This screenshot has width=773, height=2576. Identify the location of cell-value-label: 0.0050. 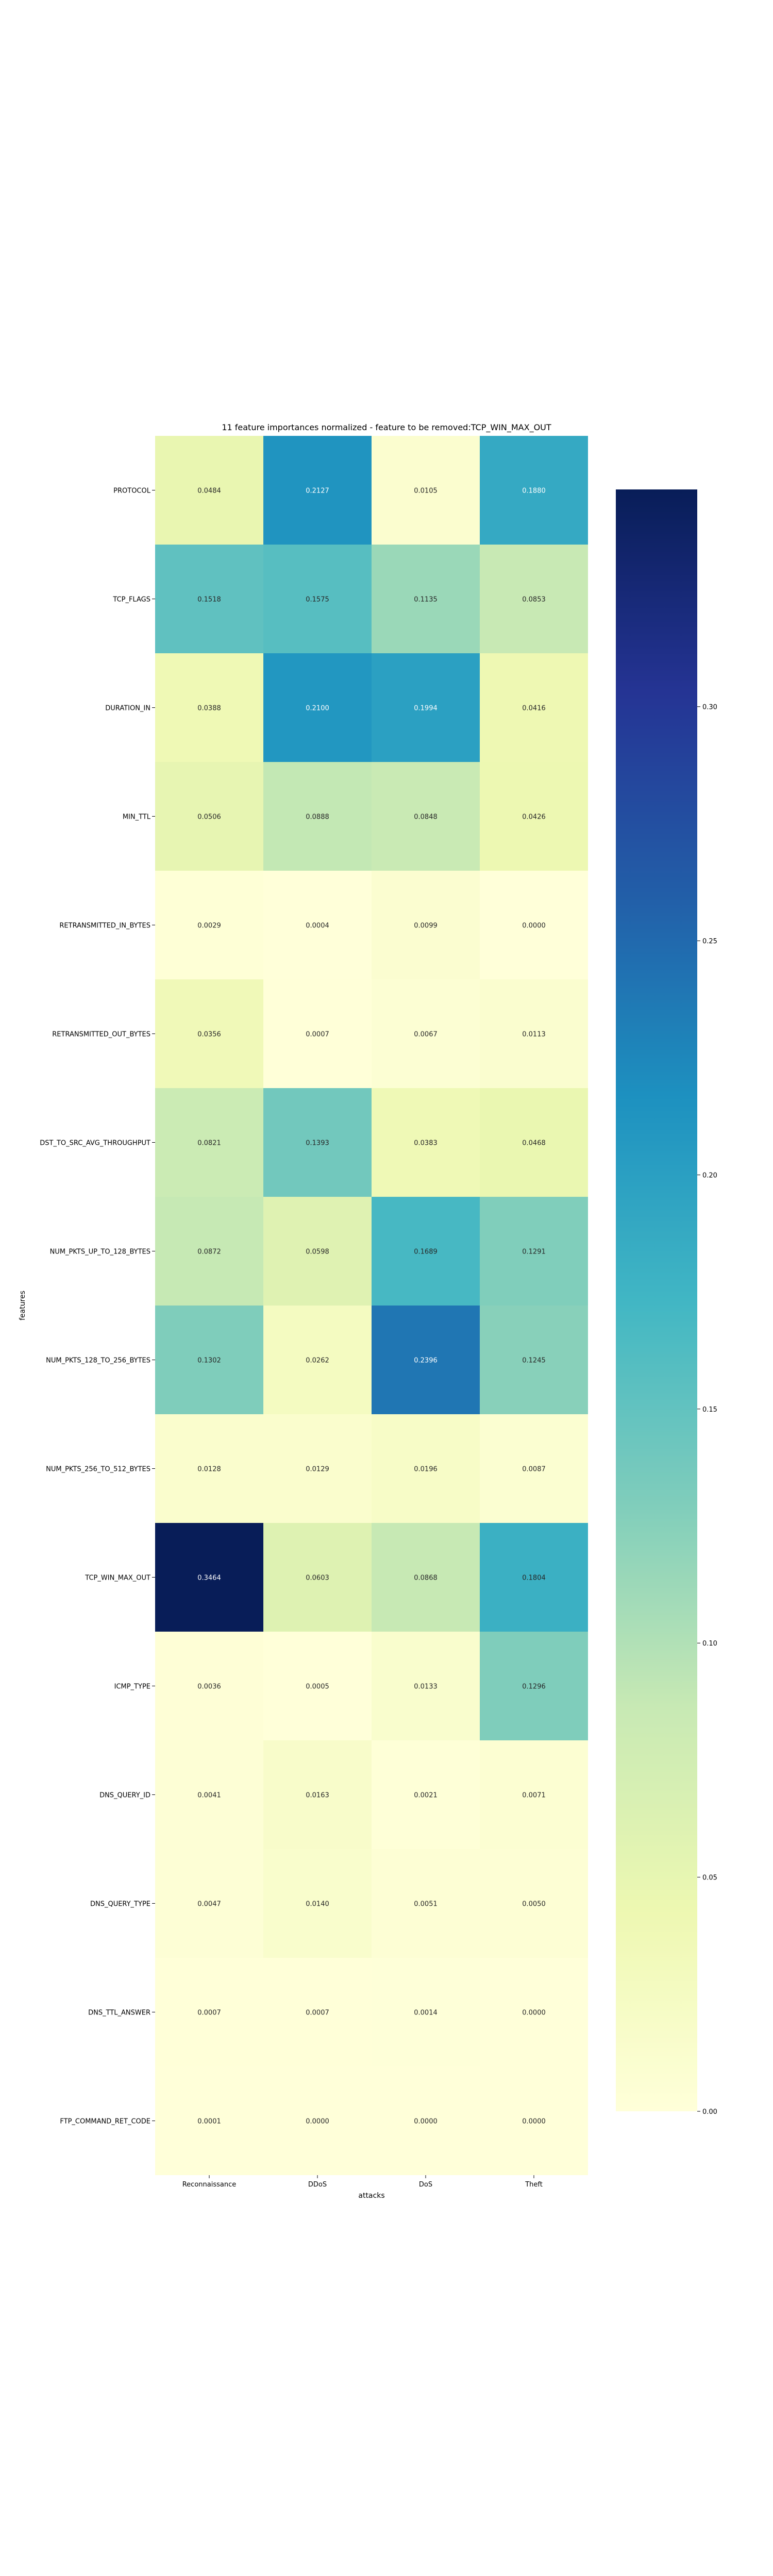
(534, 1904).